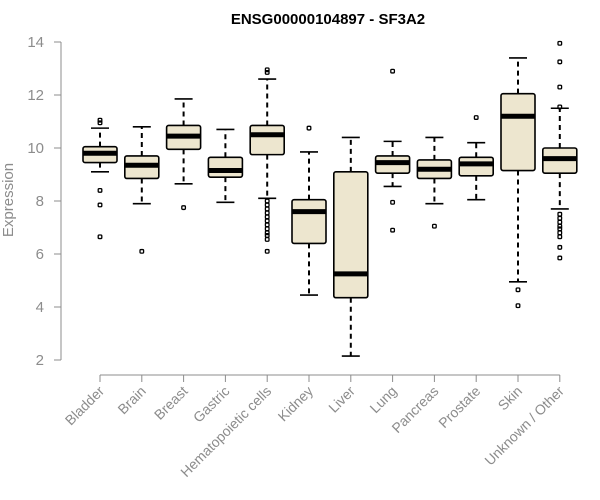 The image size is (600, 500). What do you see at coordinates (100, 178) in the screenshot?
I see `box-bladder` at bounding box center [100, 178].